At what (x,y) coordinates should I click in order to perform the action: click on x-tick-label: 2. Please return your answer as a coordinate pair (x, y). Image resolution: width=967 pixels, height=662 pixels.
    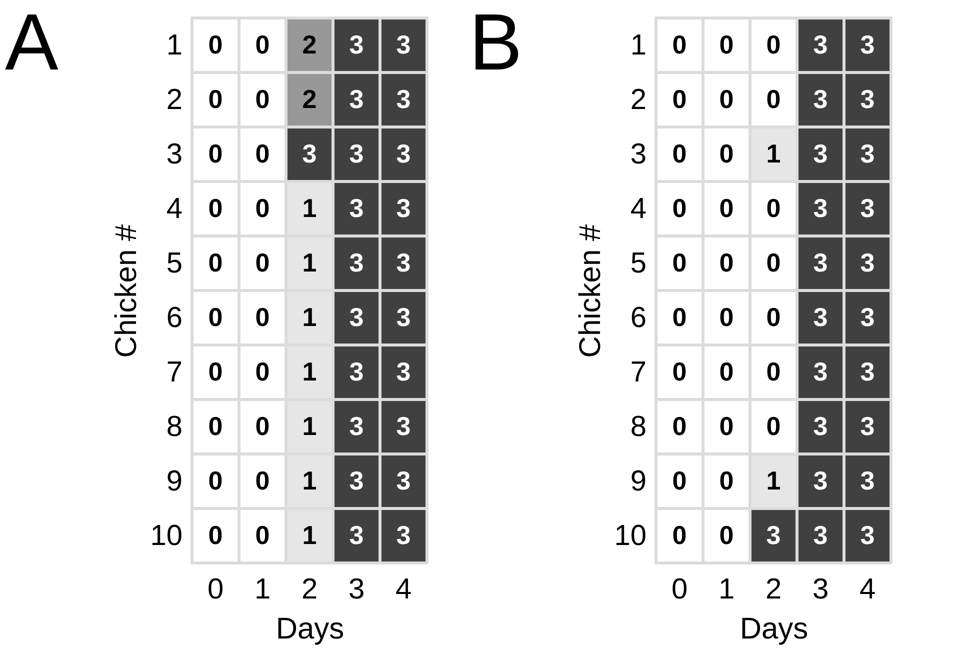
    Looking at the image, I should click on (309, 590).